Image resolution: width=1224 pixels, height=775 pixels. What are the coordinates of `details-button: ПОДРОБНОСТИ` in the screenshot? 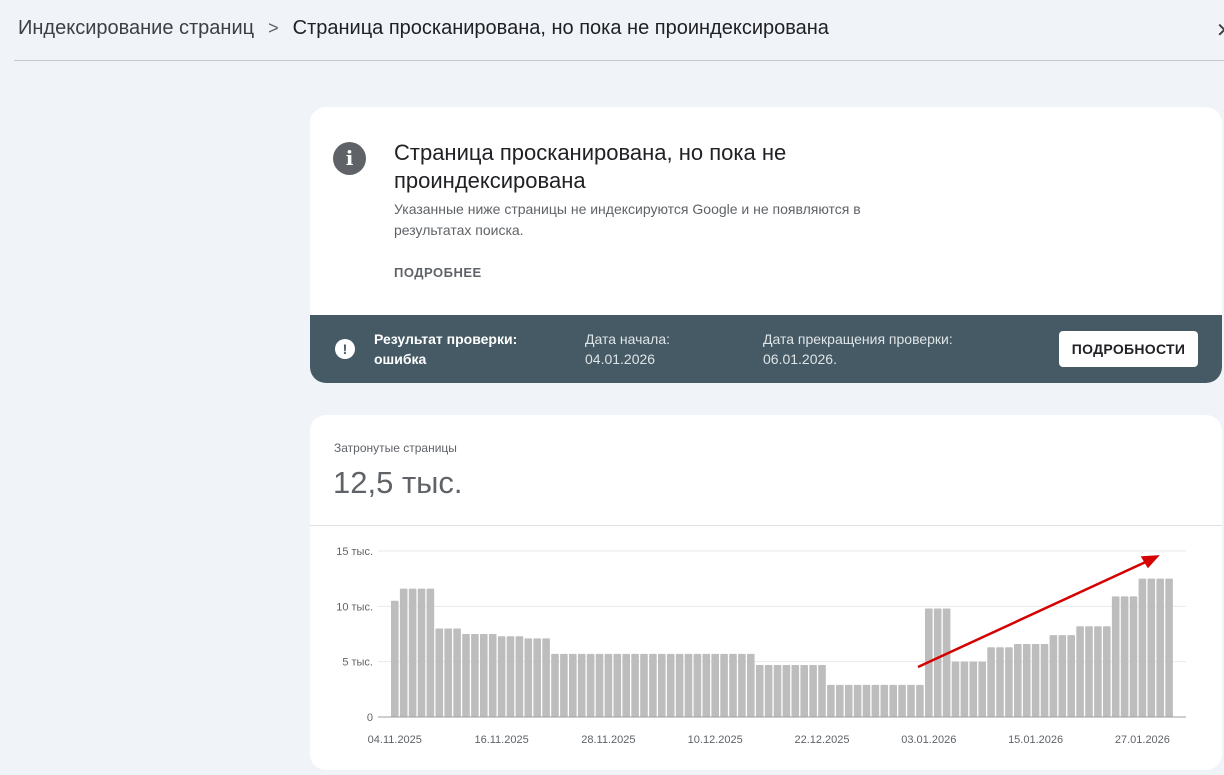 It's located at (1128, 349).